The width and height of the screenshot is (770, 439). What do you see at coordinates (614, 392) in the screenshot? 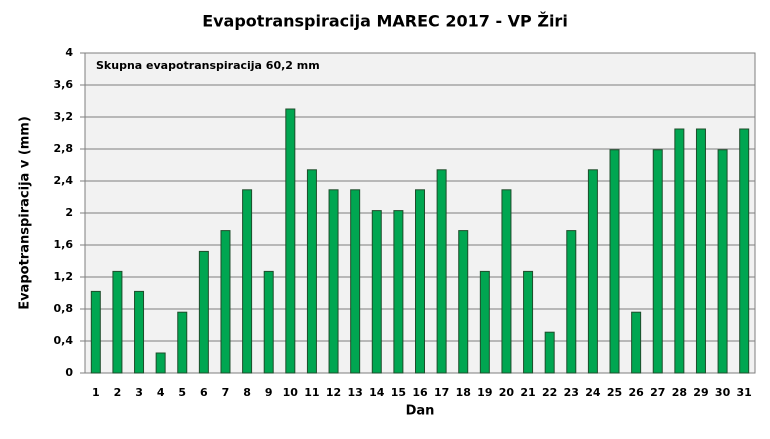
I see `x-tick-label: 25` at bounding box center [614, 392].